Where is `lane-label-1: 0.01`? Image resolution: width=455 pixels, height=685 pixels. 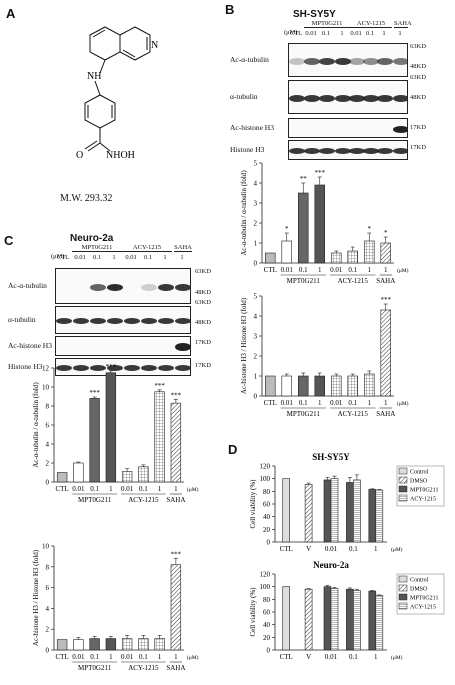
lane-label-1: 0.01 is located at coordinates (80, 257).